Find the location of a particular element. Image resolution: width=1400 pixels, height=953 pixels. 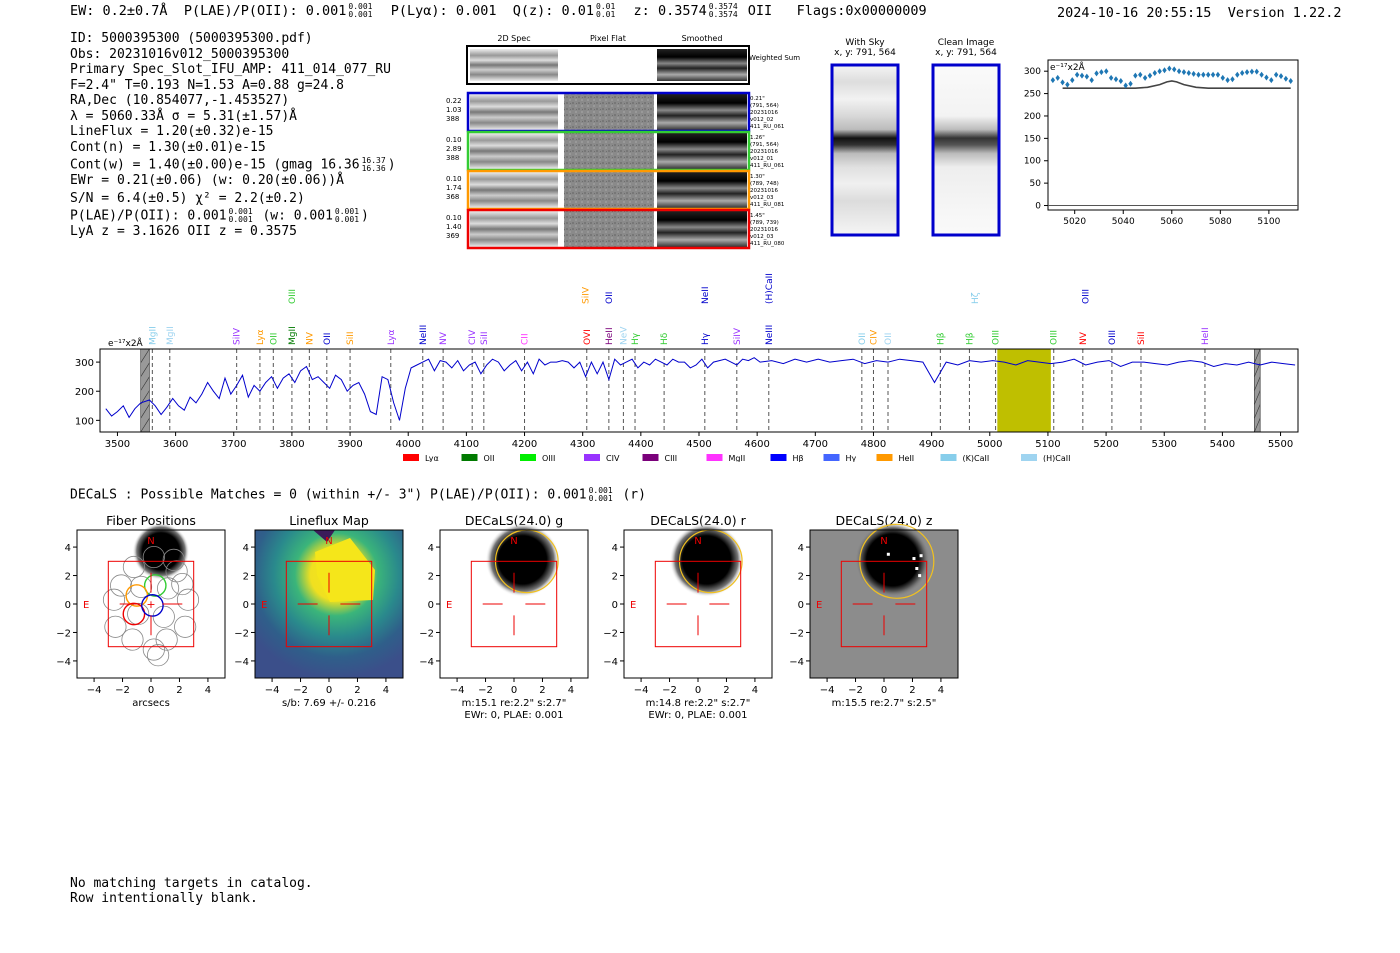

decals-lo: 0.001 is located at coordinates (600, 498).